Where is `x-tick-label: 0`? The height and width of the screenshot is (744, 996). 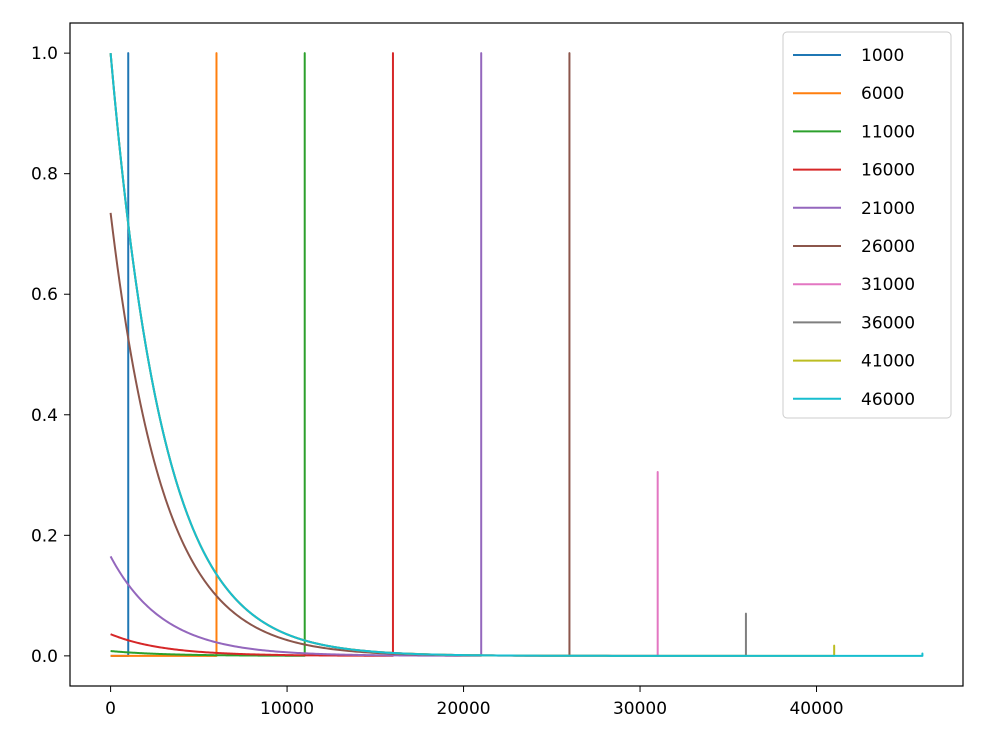 x-tick-label: 0 is located at coordinates (110, 709).